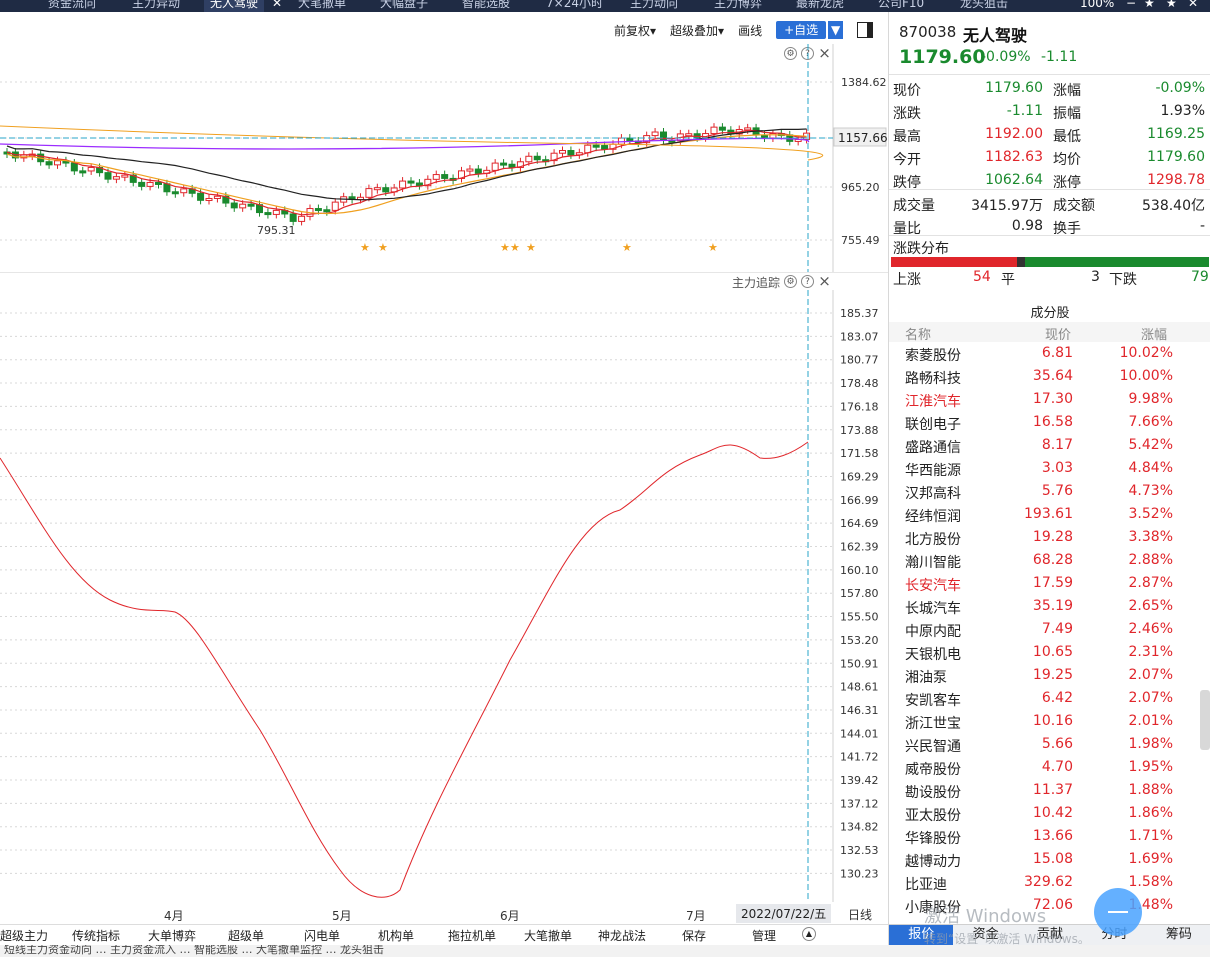 This screenshot has width=1210, height=957. Describe the element at coordinates (1049, 745) in the screenshot. I see `component-row: 兴民智通 5.66 1.98%` at that location.